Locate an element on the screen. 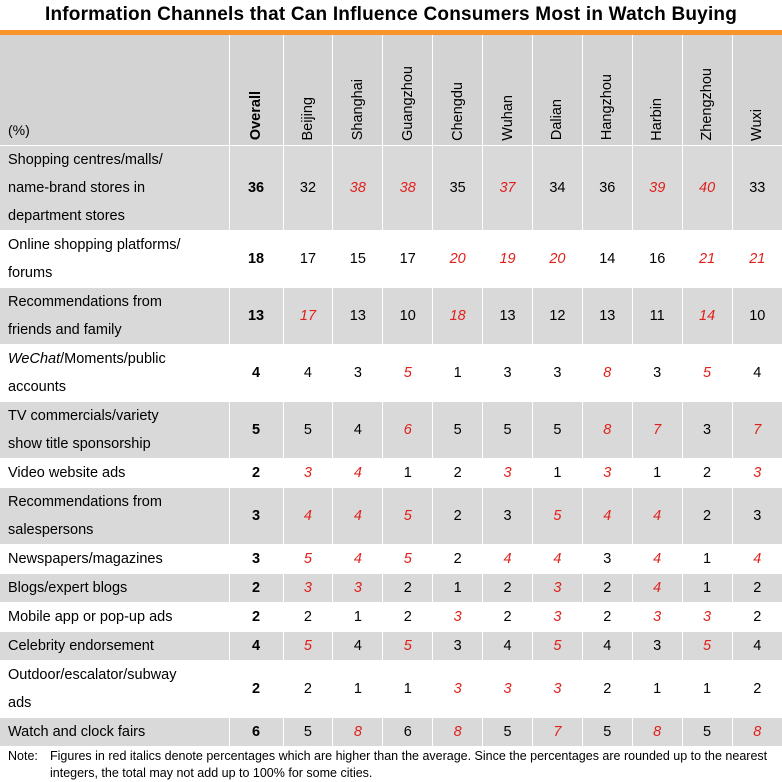  table-row: Blogs/expert blogs 2 3 3 2 1 2 3 2 4 1 2 is located at coordinates (391, 587).